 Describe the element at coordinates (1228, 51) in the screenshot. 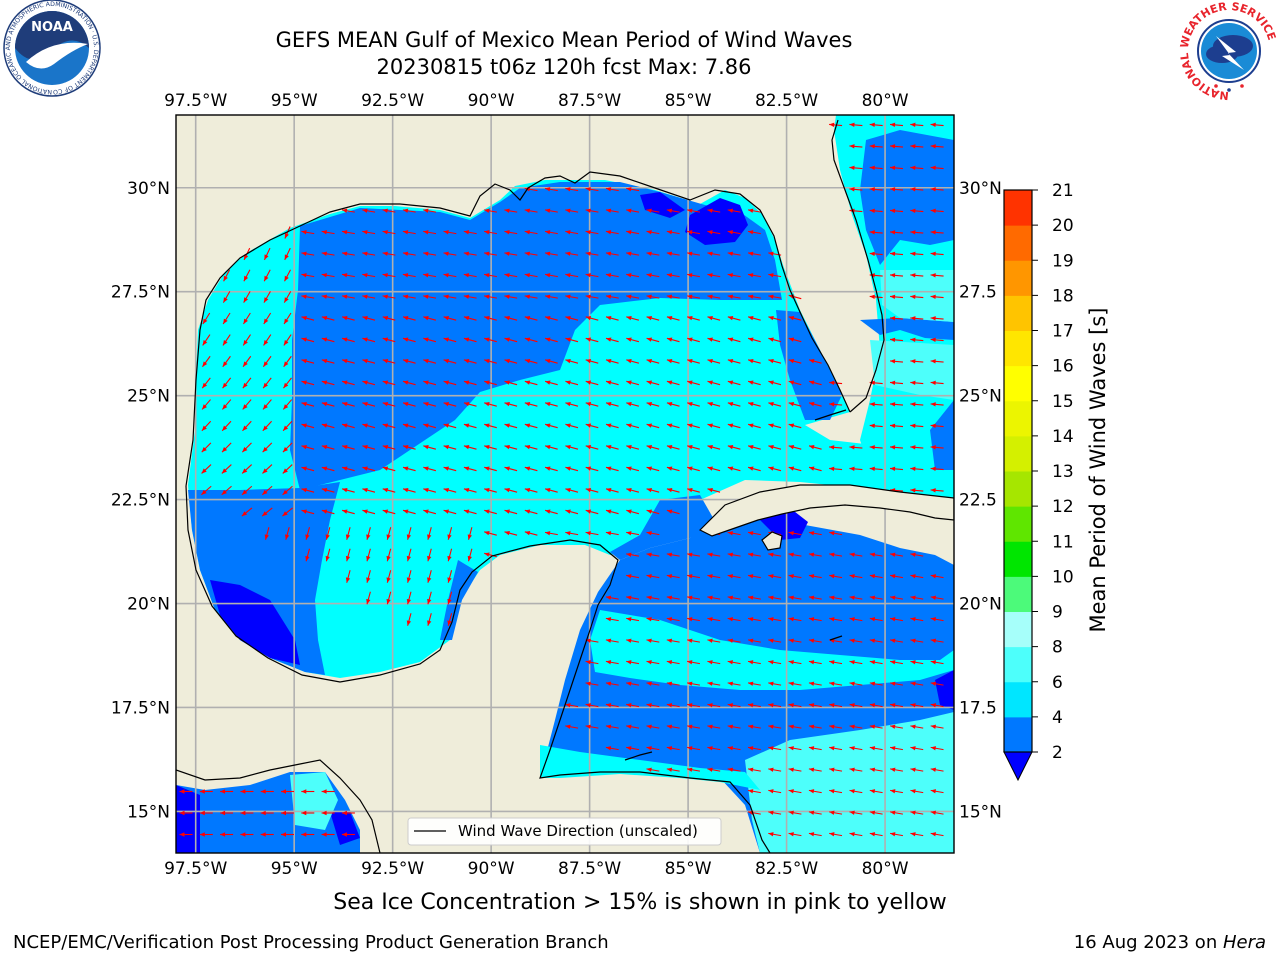

I see `nws-logo: NATIONAL WEATHER SERVICE` at that location.